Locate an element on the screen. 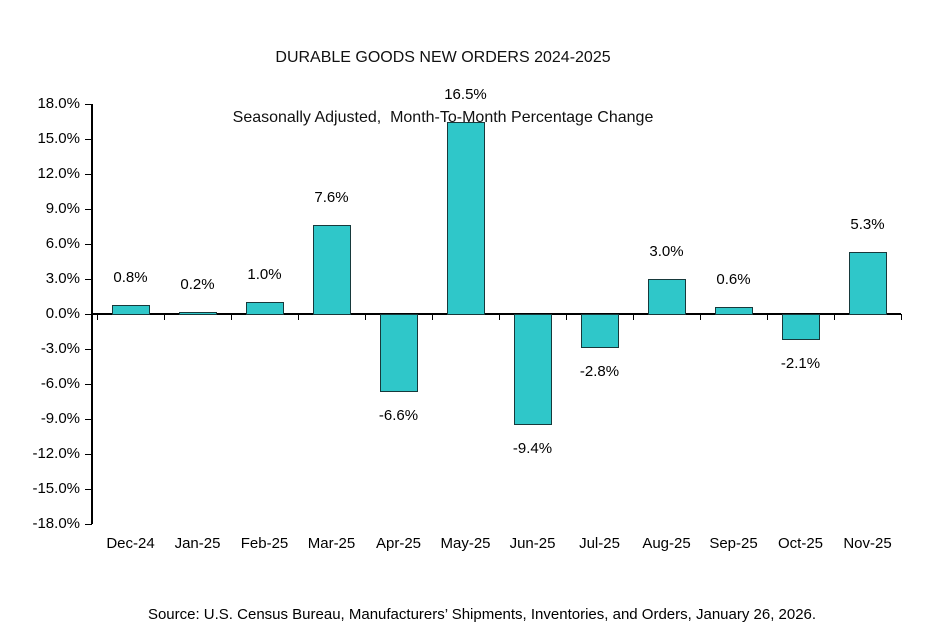 The image size is (934, 639). y-axis-label: 9.0% is located at coordinates (62, 208).